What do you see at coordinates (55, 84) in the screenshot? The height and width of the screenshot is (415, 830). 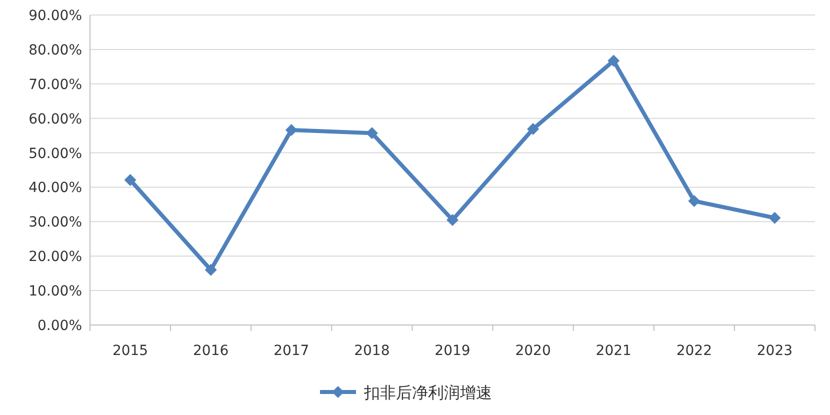 I see `y-tick-label: 70.00%` at bounding box center [55, 84].